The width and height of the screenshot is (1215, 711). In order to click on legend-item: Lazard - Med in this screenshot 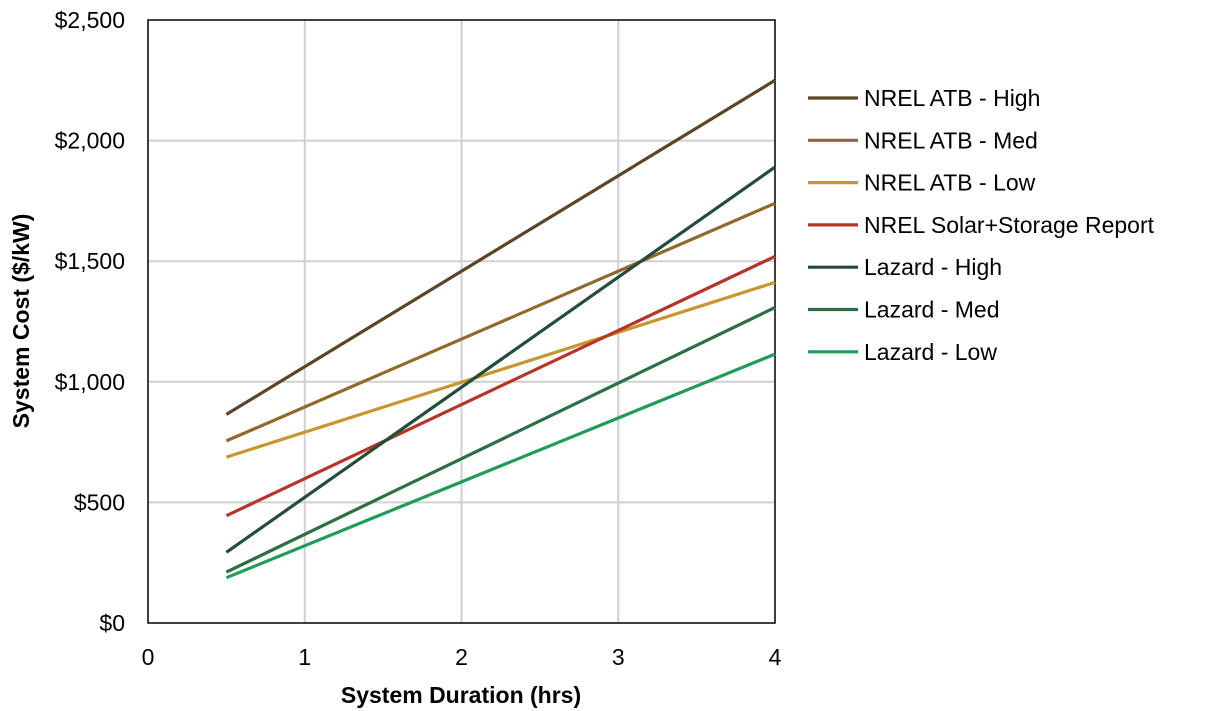, I will do `click(904, 310)`.